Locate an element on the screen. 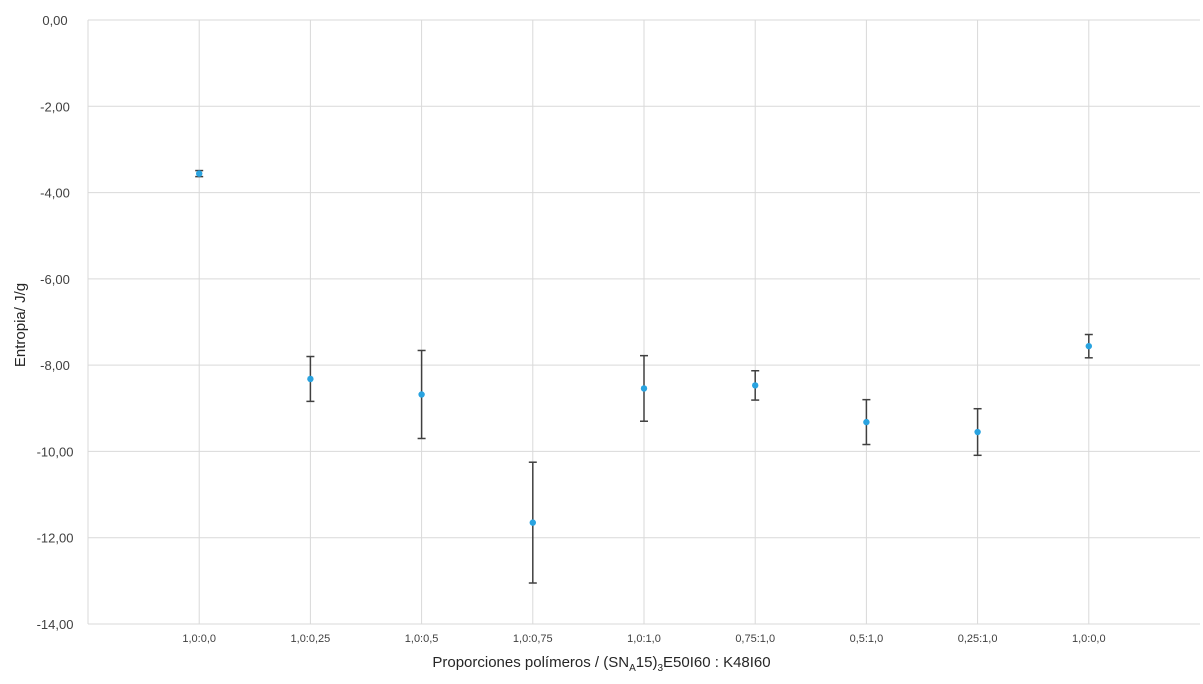  y-tick-label: 0,00 is located at coordinates (54, 20).